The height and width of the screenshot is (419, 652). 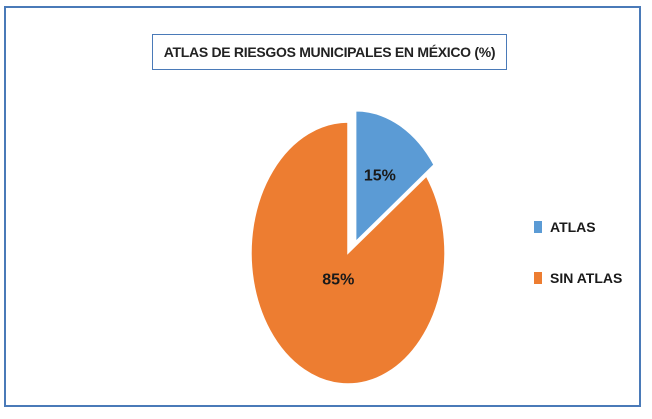 What do you see at coordinates (338, 280) in the screenshot?
I see `data-label-sin-atlas: 85%` at bounding box center [338, 280].